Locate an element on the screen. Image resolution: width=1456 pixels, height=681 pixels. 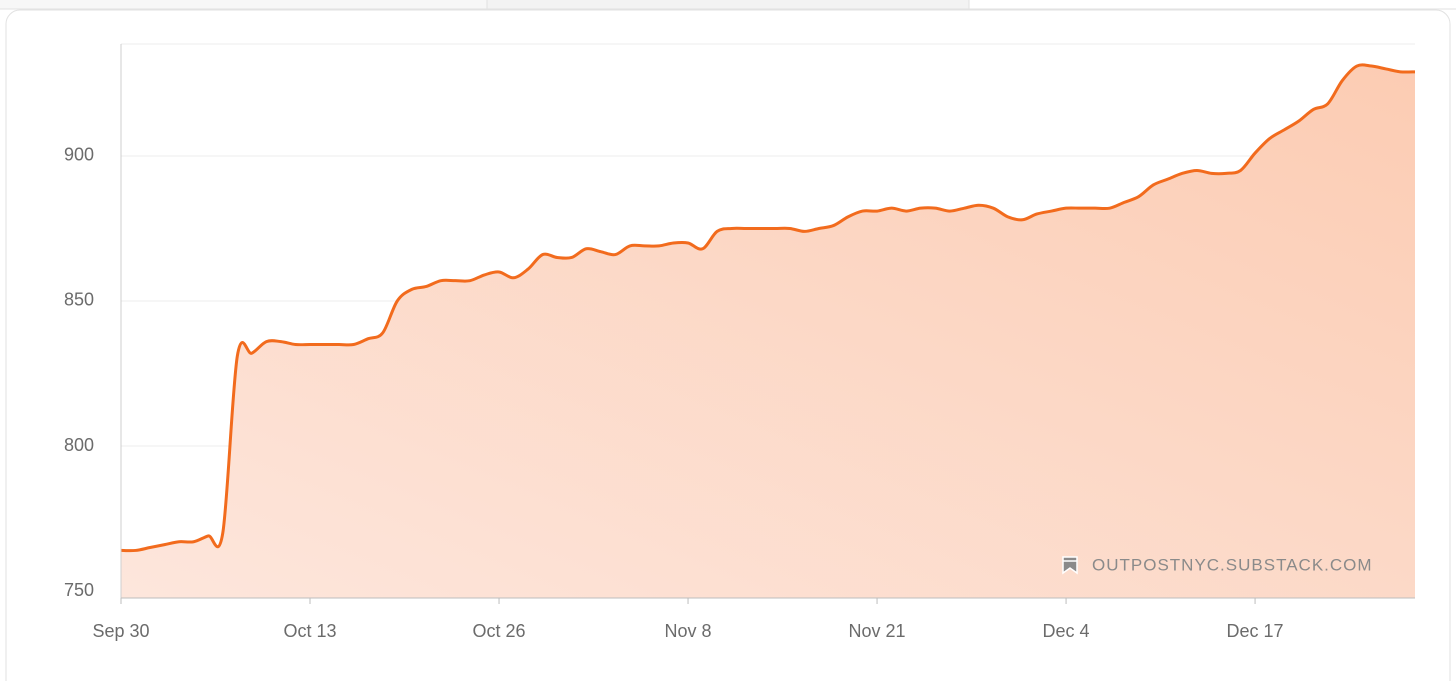
x-tick-label: Nov 21 is located at coordinates (877, 631).